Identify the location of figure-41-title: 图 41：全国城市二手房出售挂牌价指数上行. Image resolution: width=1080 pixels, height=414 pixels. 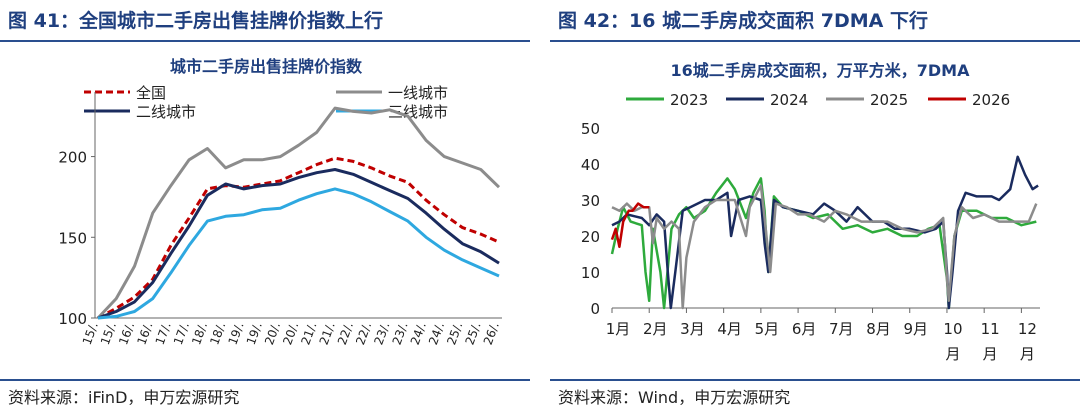
(196, 21).